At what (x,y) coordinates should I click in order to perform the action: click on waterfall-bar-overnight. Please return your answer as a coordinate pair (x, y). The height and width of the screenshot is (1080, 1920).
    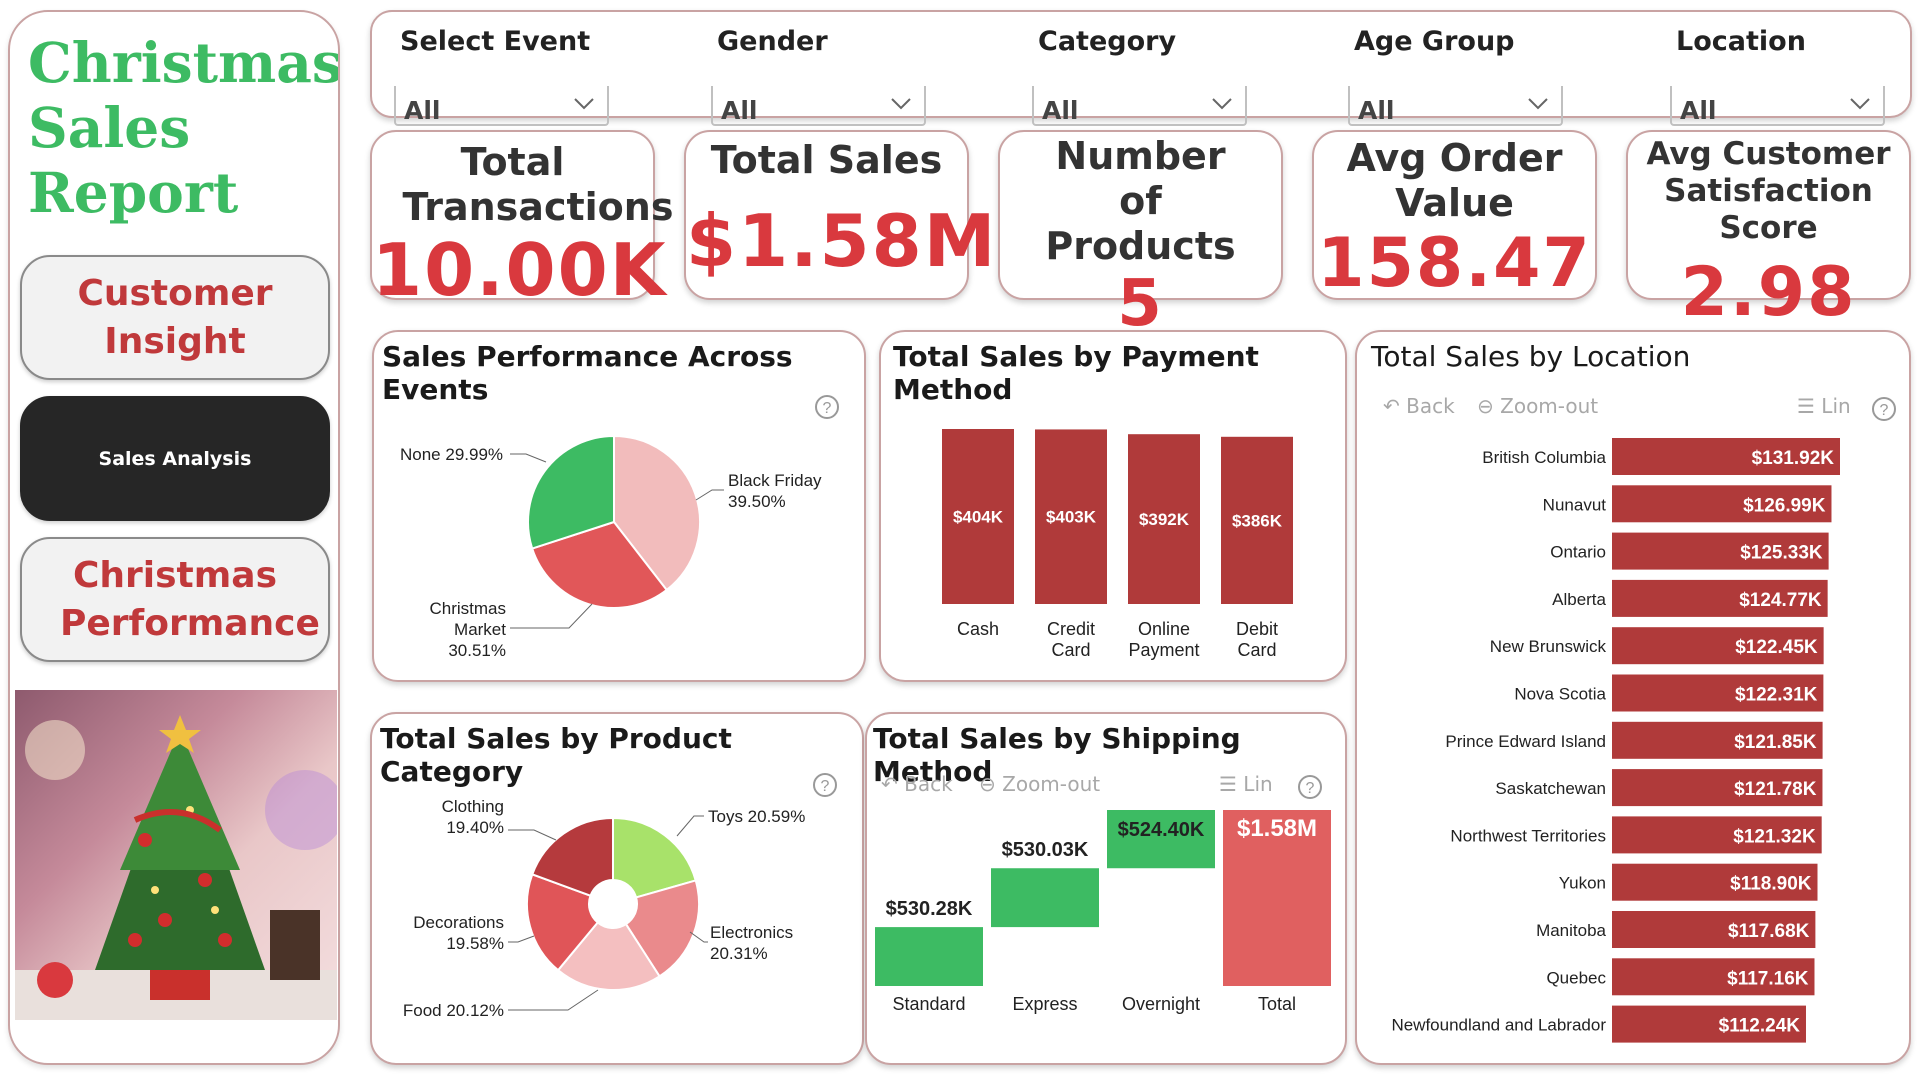
    Looking at the image, I should click on (1161, 839).